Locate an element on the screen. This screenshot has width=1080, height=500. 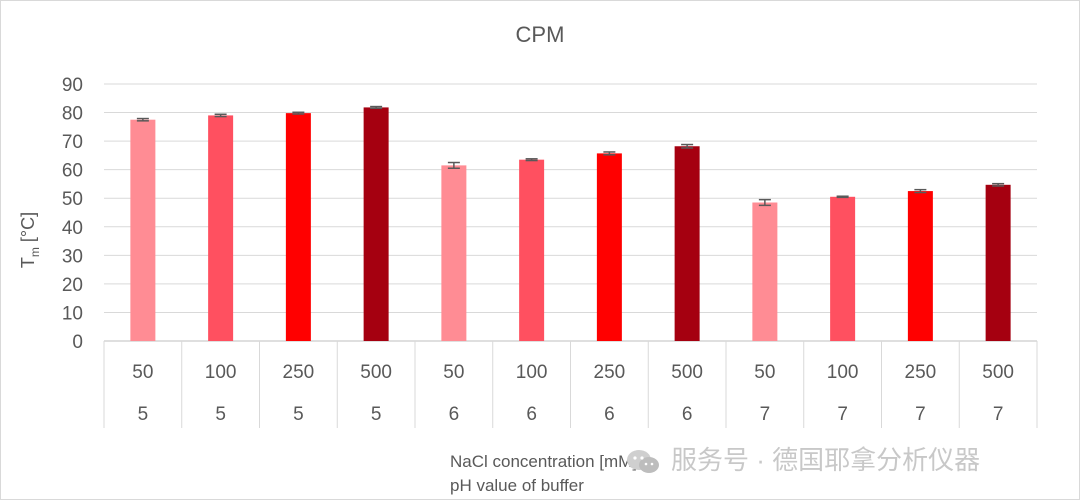
y-tick-label: 50 is located at coordinates (72, 199).